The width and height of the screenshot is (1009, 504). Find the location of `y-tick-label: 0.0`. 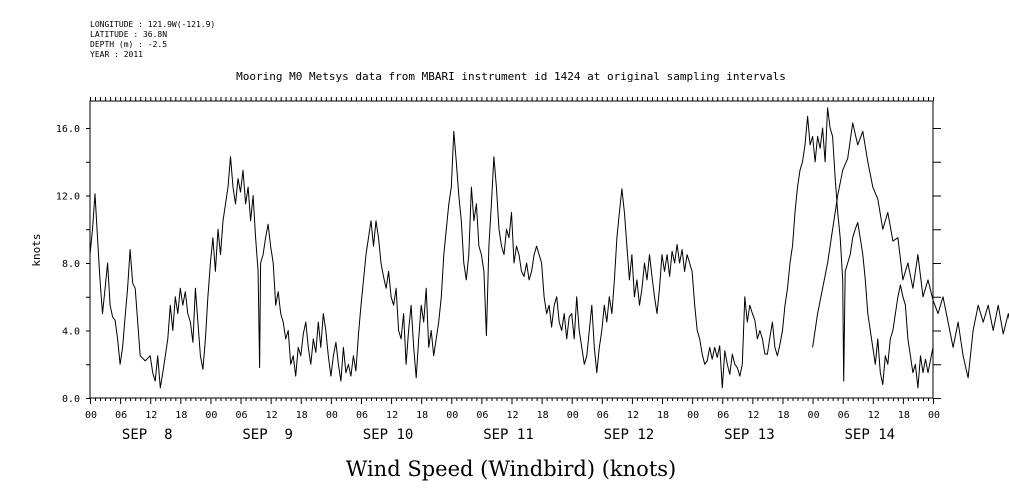

y-tick-label: 0.0 is located at coordinates (71, 399).